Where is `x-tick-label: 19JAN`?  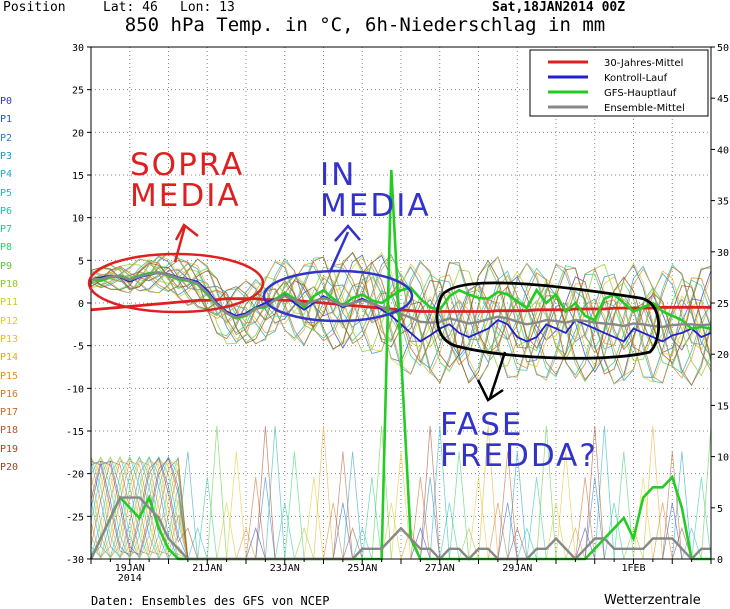
x-tick-label: 19JAN is located at coordinates (130, 568).